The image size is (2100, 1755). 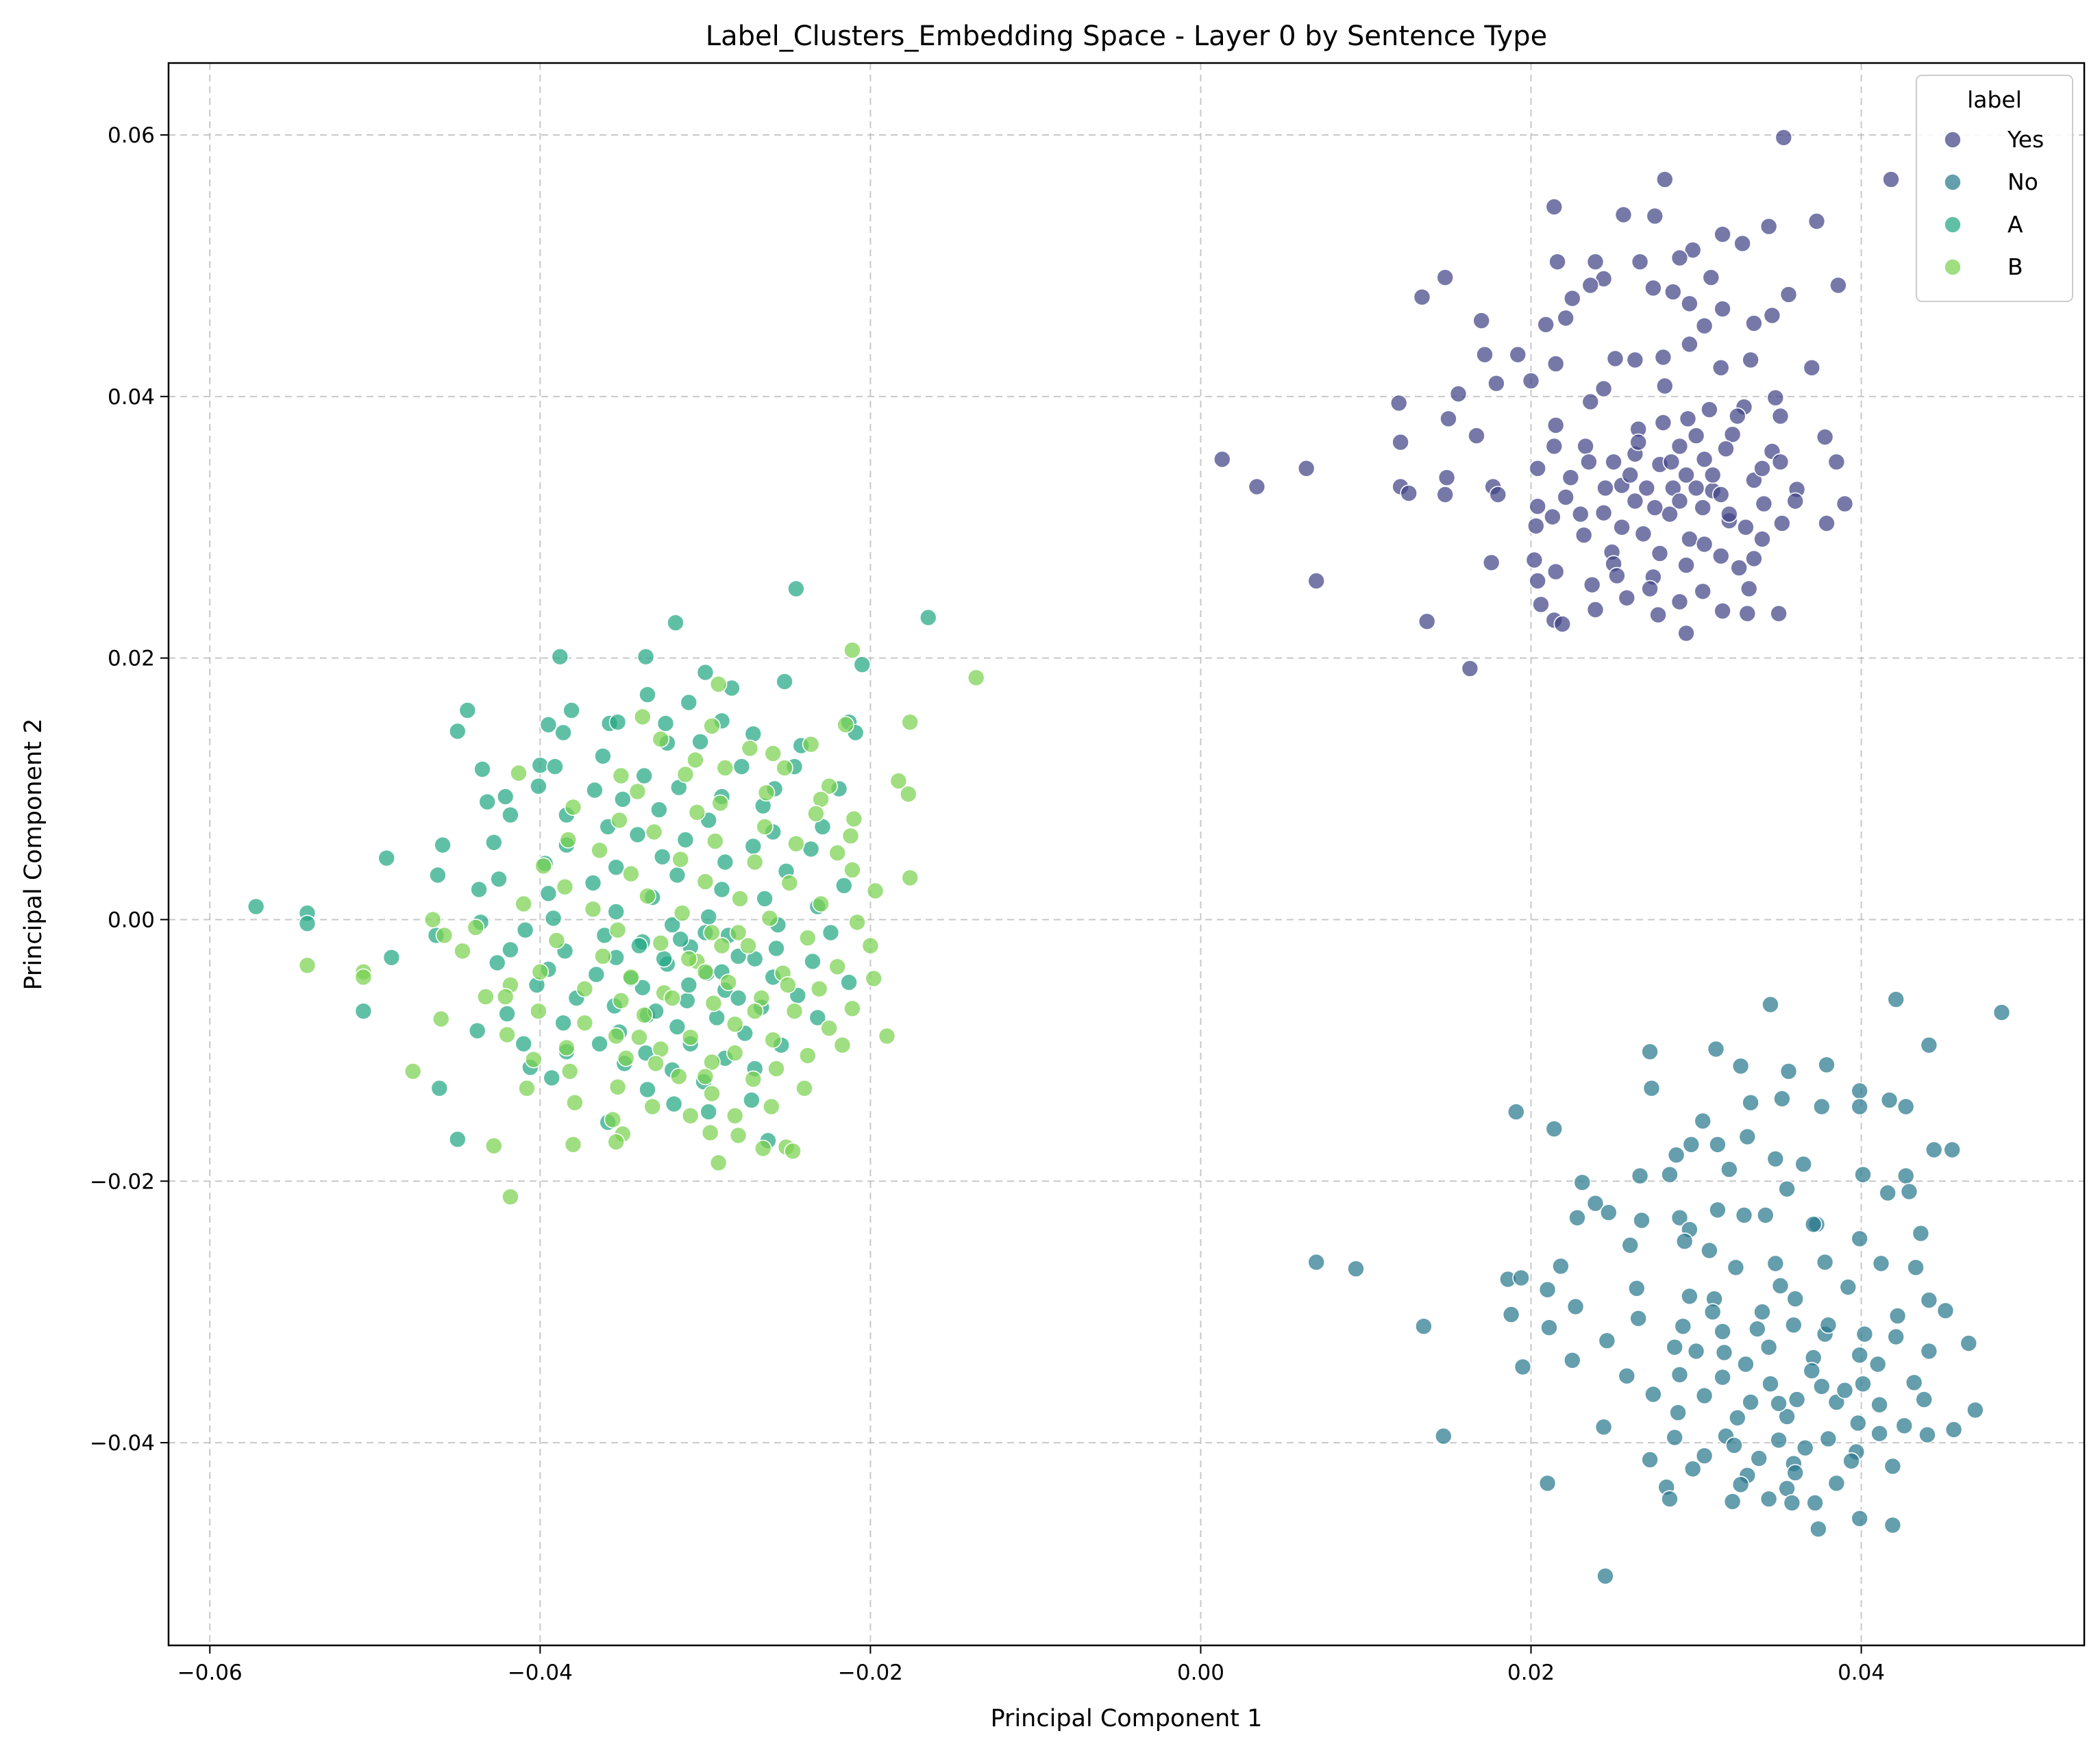 What do you see at coordinates (131, 659) in the screenshot?
I see `y-tick-label: 0.02` at bounding box center [131, 659].